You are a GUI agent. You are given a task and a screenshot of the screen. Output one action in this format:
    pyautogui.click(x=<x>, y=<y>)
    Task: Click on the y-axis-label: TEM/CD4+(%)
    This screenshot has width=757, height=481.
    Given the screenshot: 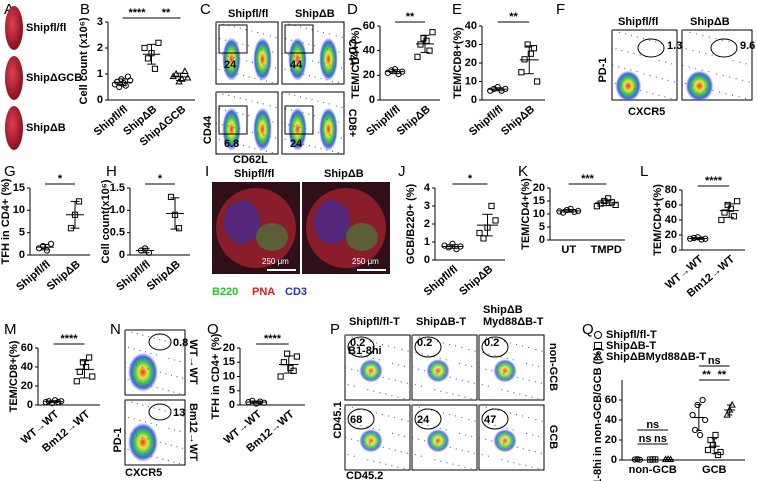 What is the action you would take?
    pyautogui.click(x=356, y=63)
    